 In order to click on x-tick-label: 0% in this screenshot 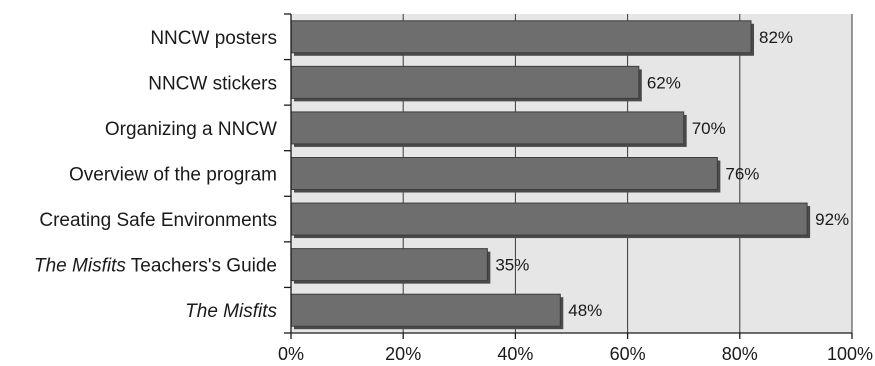, I will do `click(291, 354)`.